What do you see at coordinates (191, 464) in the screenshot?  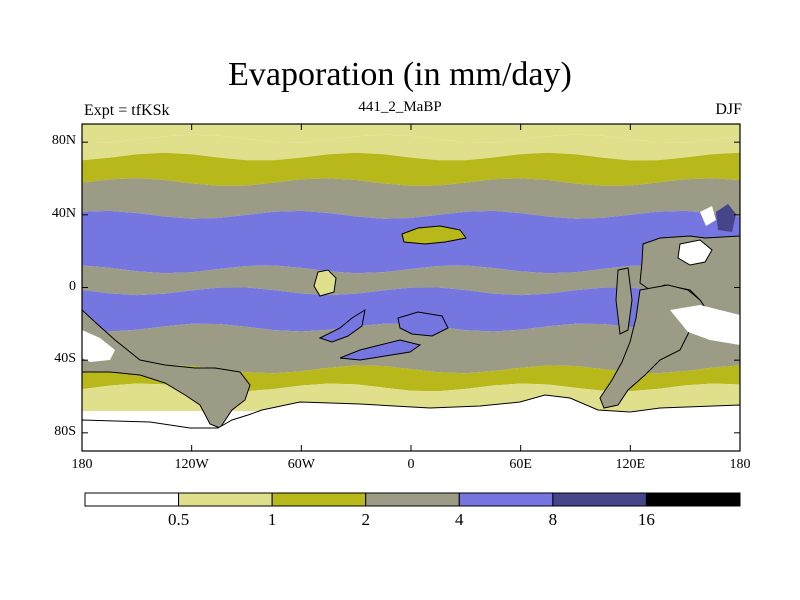 I see `x-tick-label: 120W` at bounding box center [191, 464].